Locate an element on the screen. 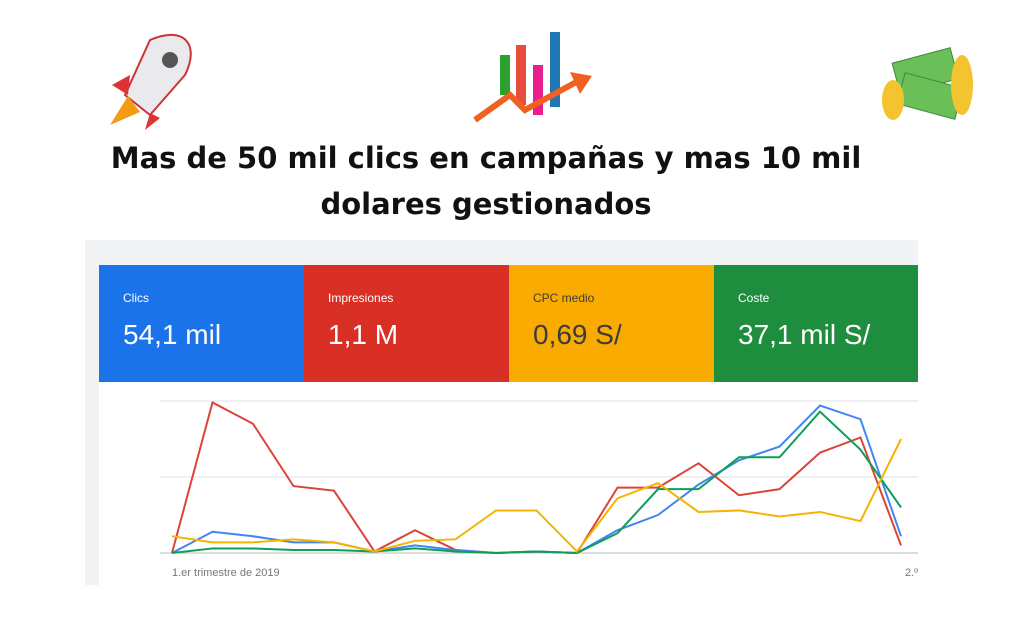  metric-card: CPC medio 0,69 S/ is located at coordinates (611, 323).